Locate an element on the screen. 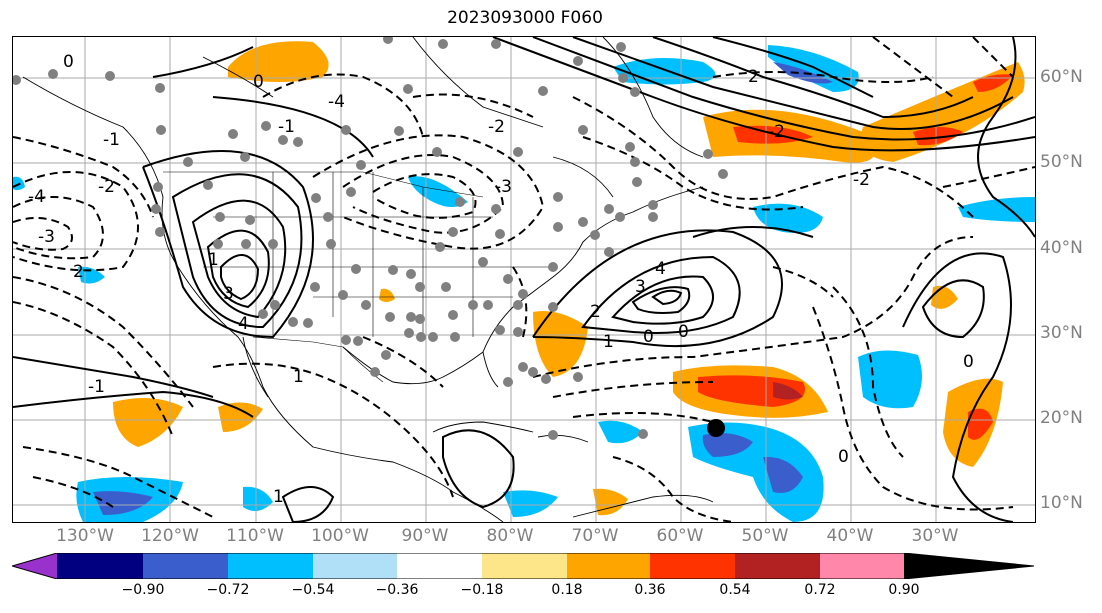  lon-label-70w: 70°W is located at coordinates (595, 536).